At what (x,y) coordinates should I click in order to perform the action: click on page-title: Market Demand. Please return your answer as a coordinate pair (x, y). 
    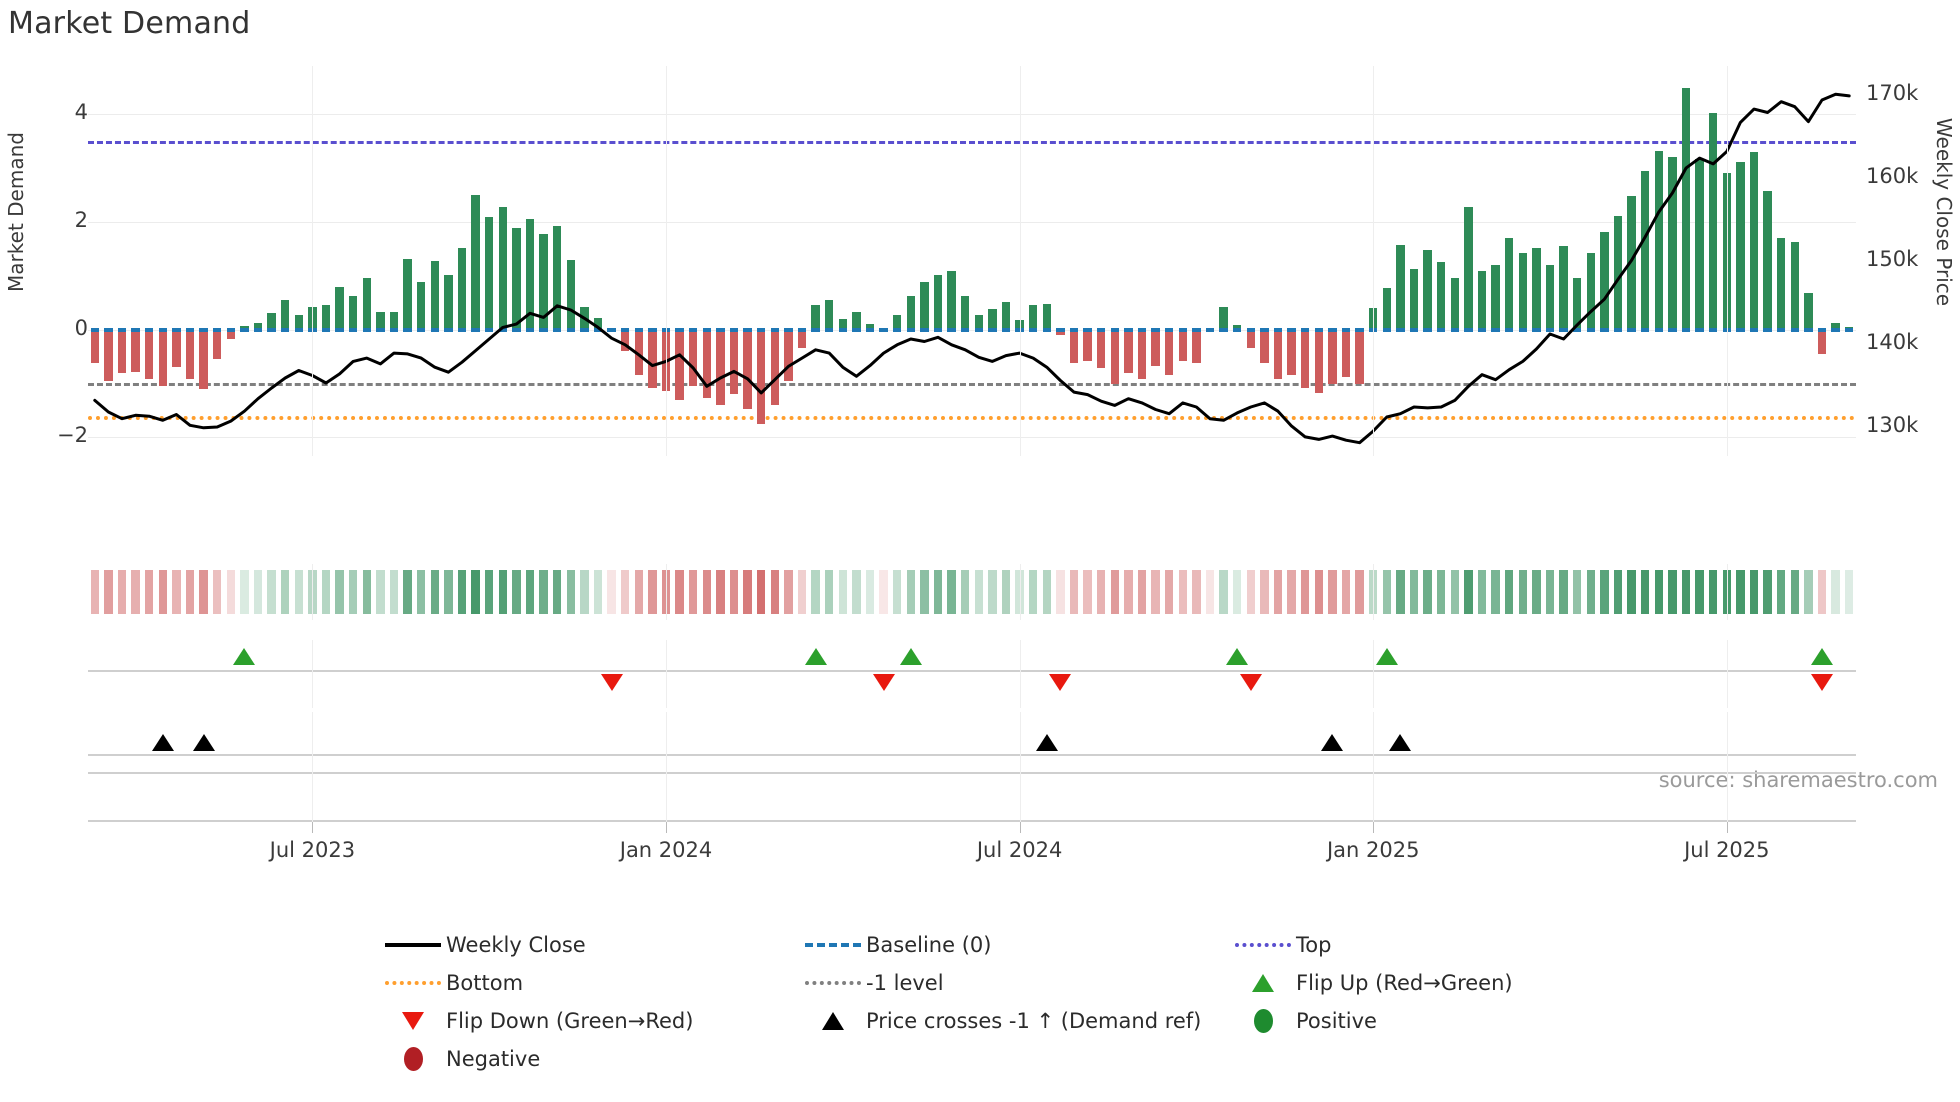
    Looking at the image, I should click on (129, 23).